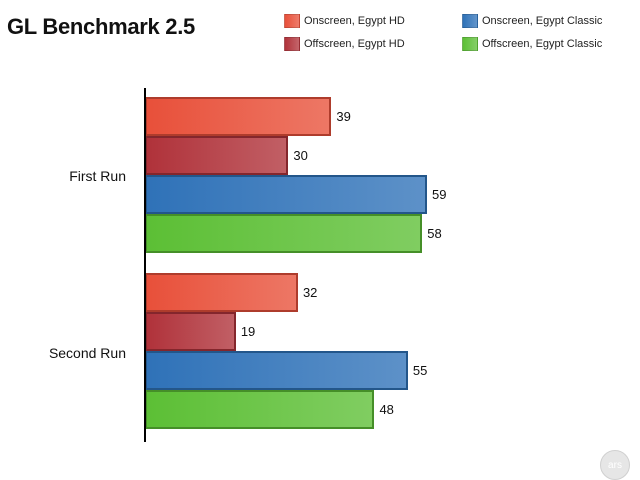 Image resolution: width=640 pixels, height=480 pixels. What do you see at coordinates (343, 116) in the screenshot?
I see `value-label: 39` at bounding box center [343, 116].